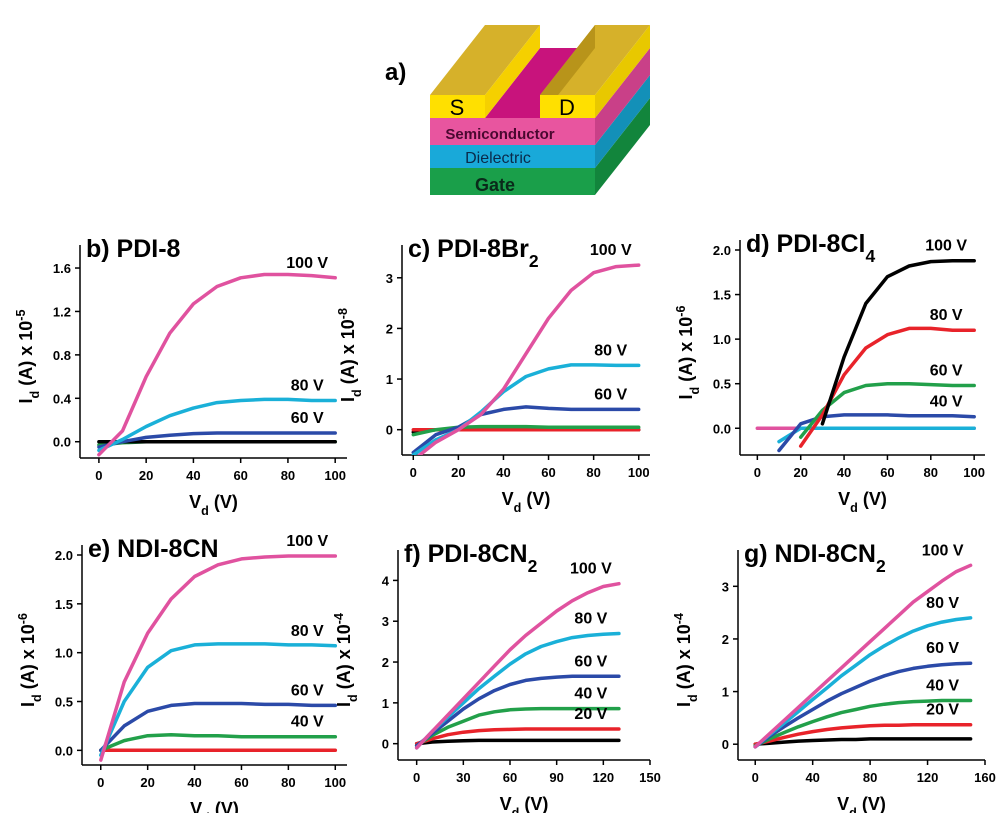 The image size is (1004, 813). Describe the element at coordinates (556, 777) in the screenshot. I see `x-tick-label: 90` at that location.